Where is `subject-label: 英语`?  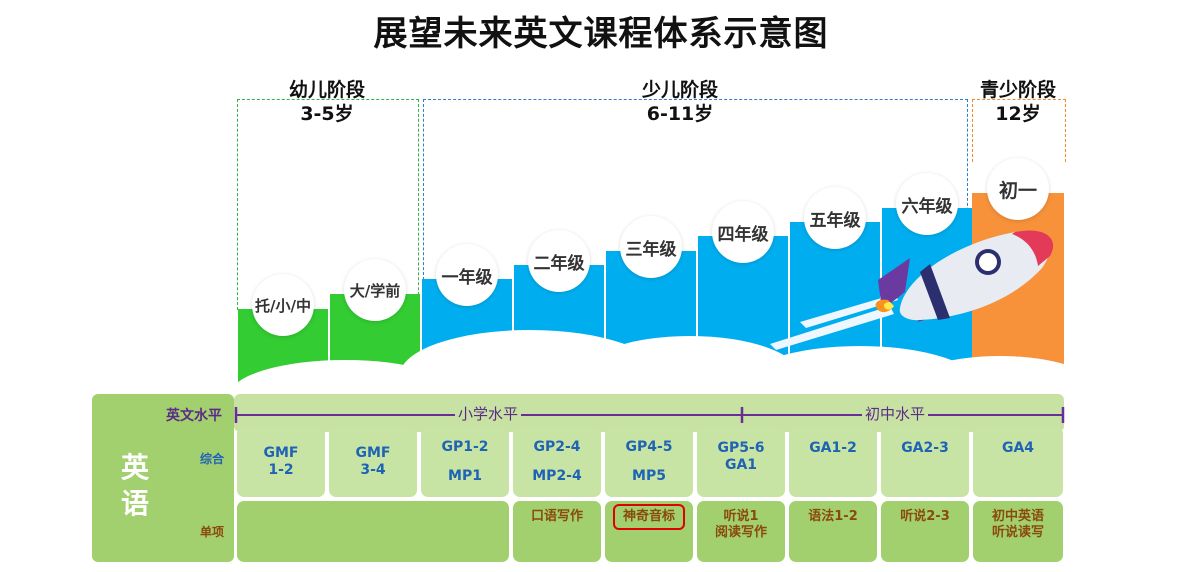 subject-label: 英语 is located at coordinates (135, 486).